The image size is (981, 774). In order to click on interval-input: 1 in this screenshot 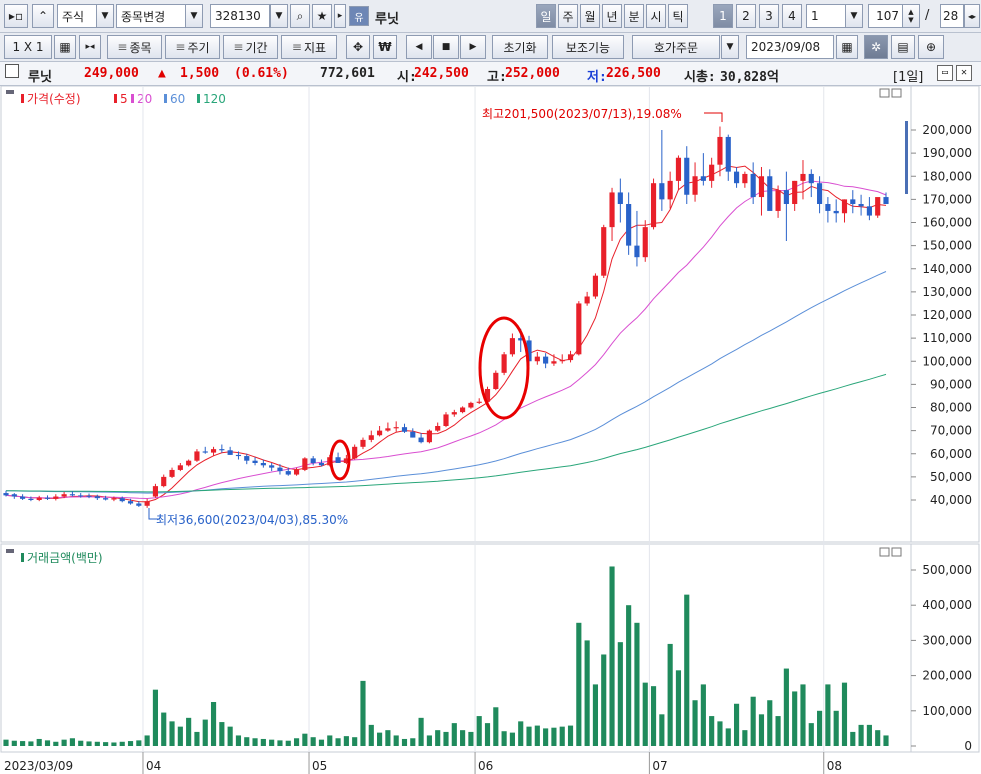, I will do `click(826, 16)`.